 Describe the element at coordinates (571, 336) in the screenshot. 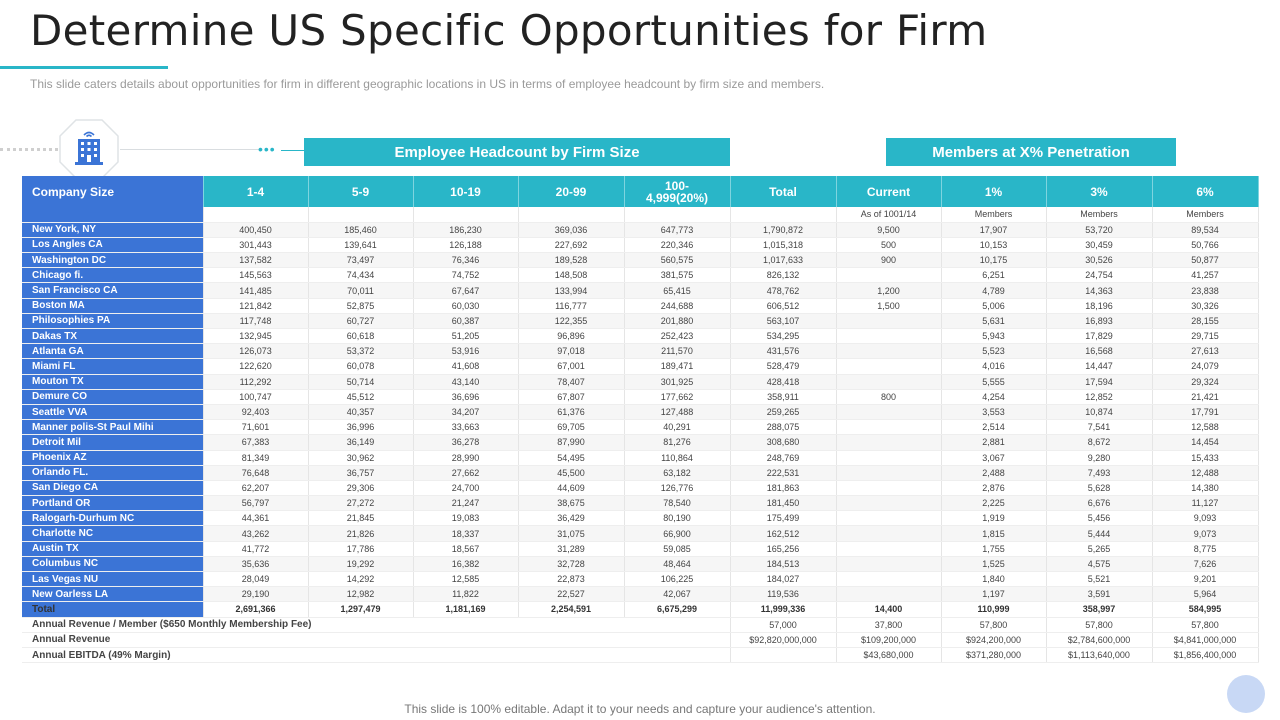

I see `table-cell: 96,896` at that location.